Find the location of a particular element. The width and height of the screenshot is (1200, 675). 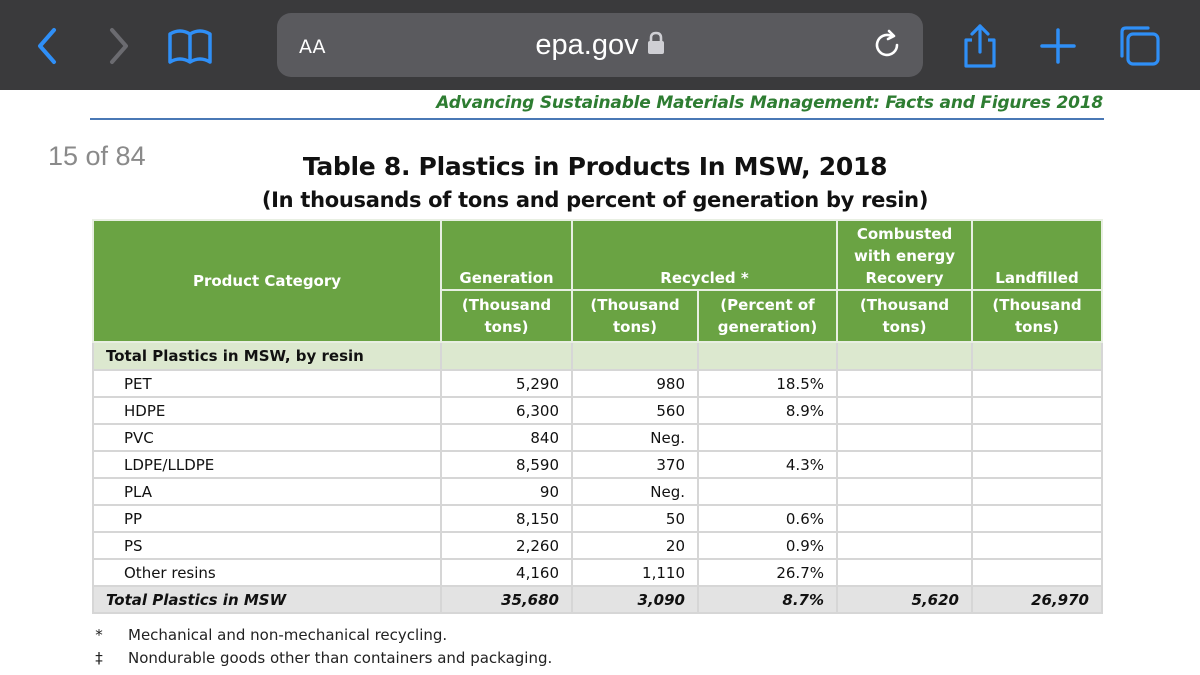

row-generation: 90 is located at coordinates (506, 491).